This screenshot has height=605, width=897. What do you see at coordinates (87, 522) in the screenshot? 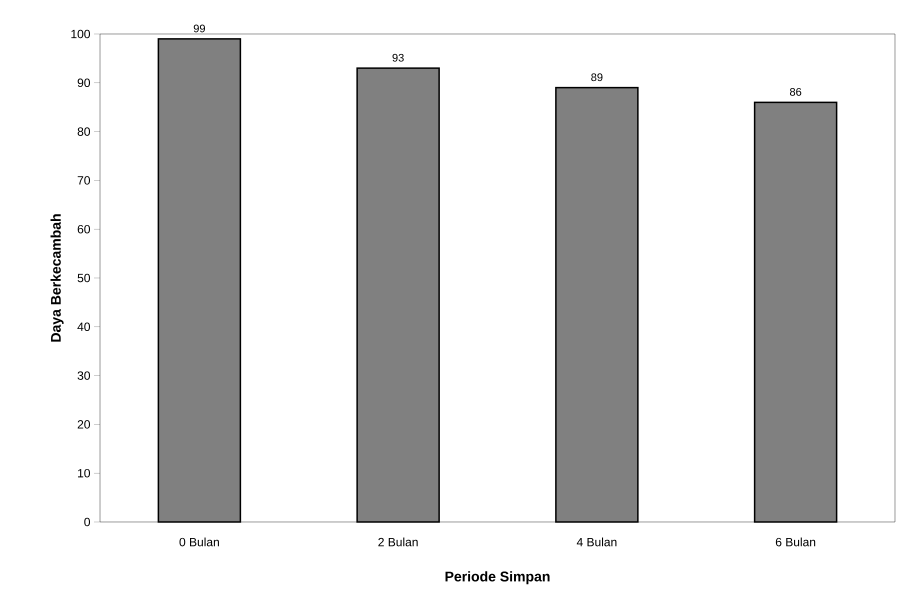
I see `y-tick-label: 0` at bounding box center [87, 522].